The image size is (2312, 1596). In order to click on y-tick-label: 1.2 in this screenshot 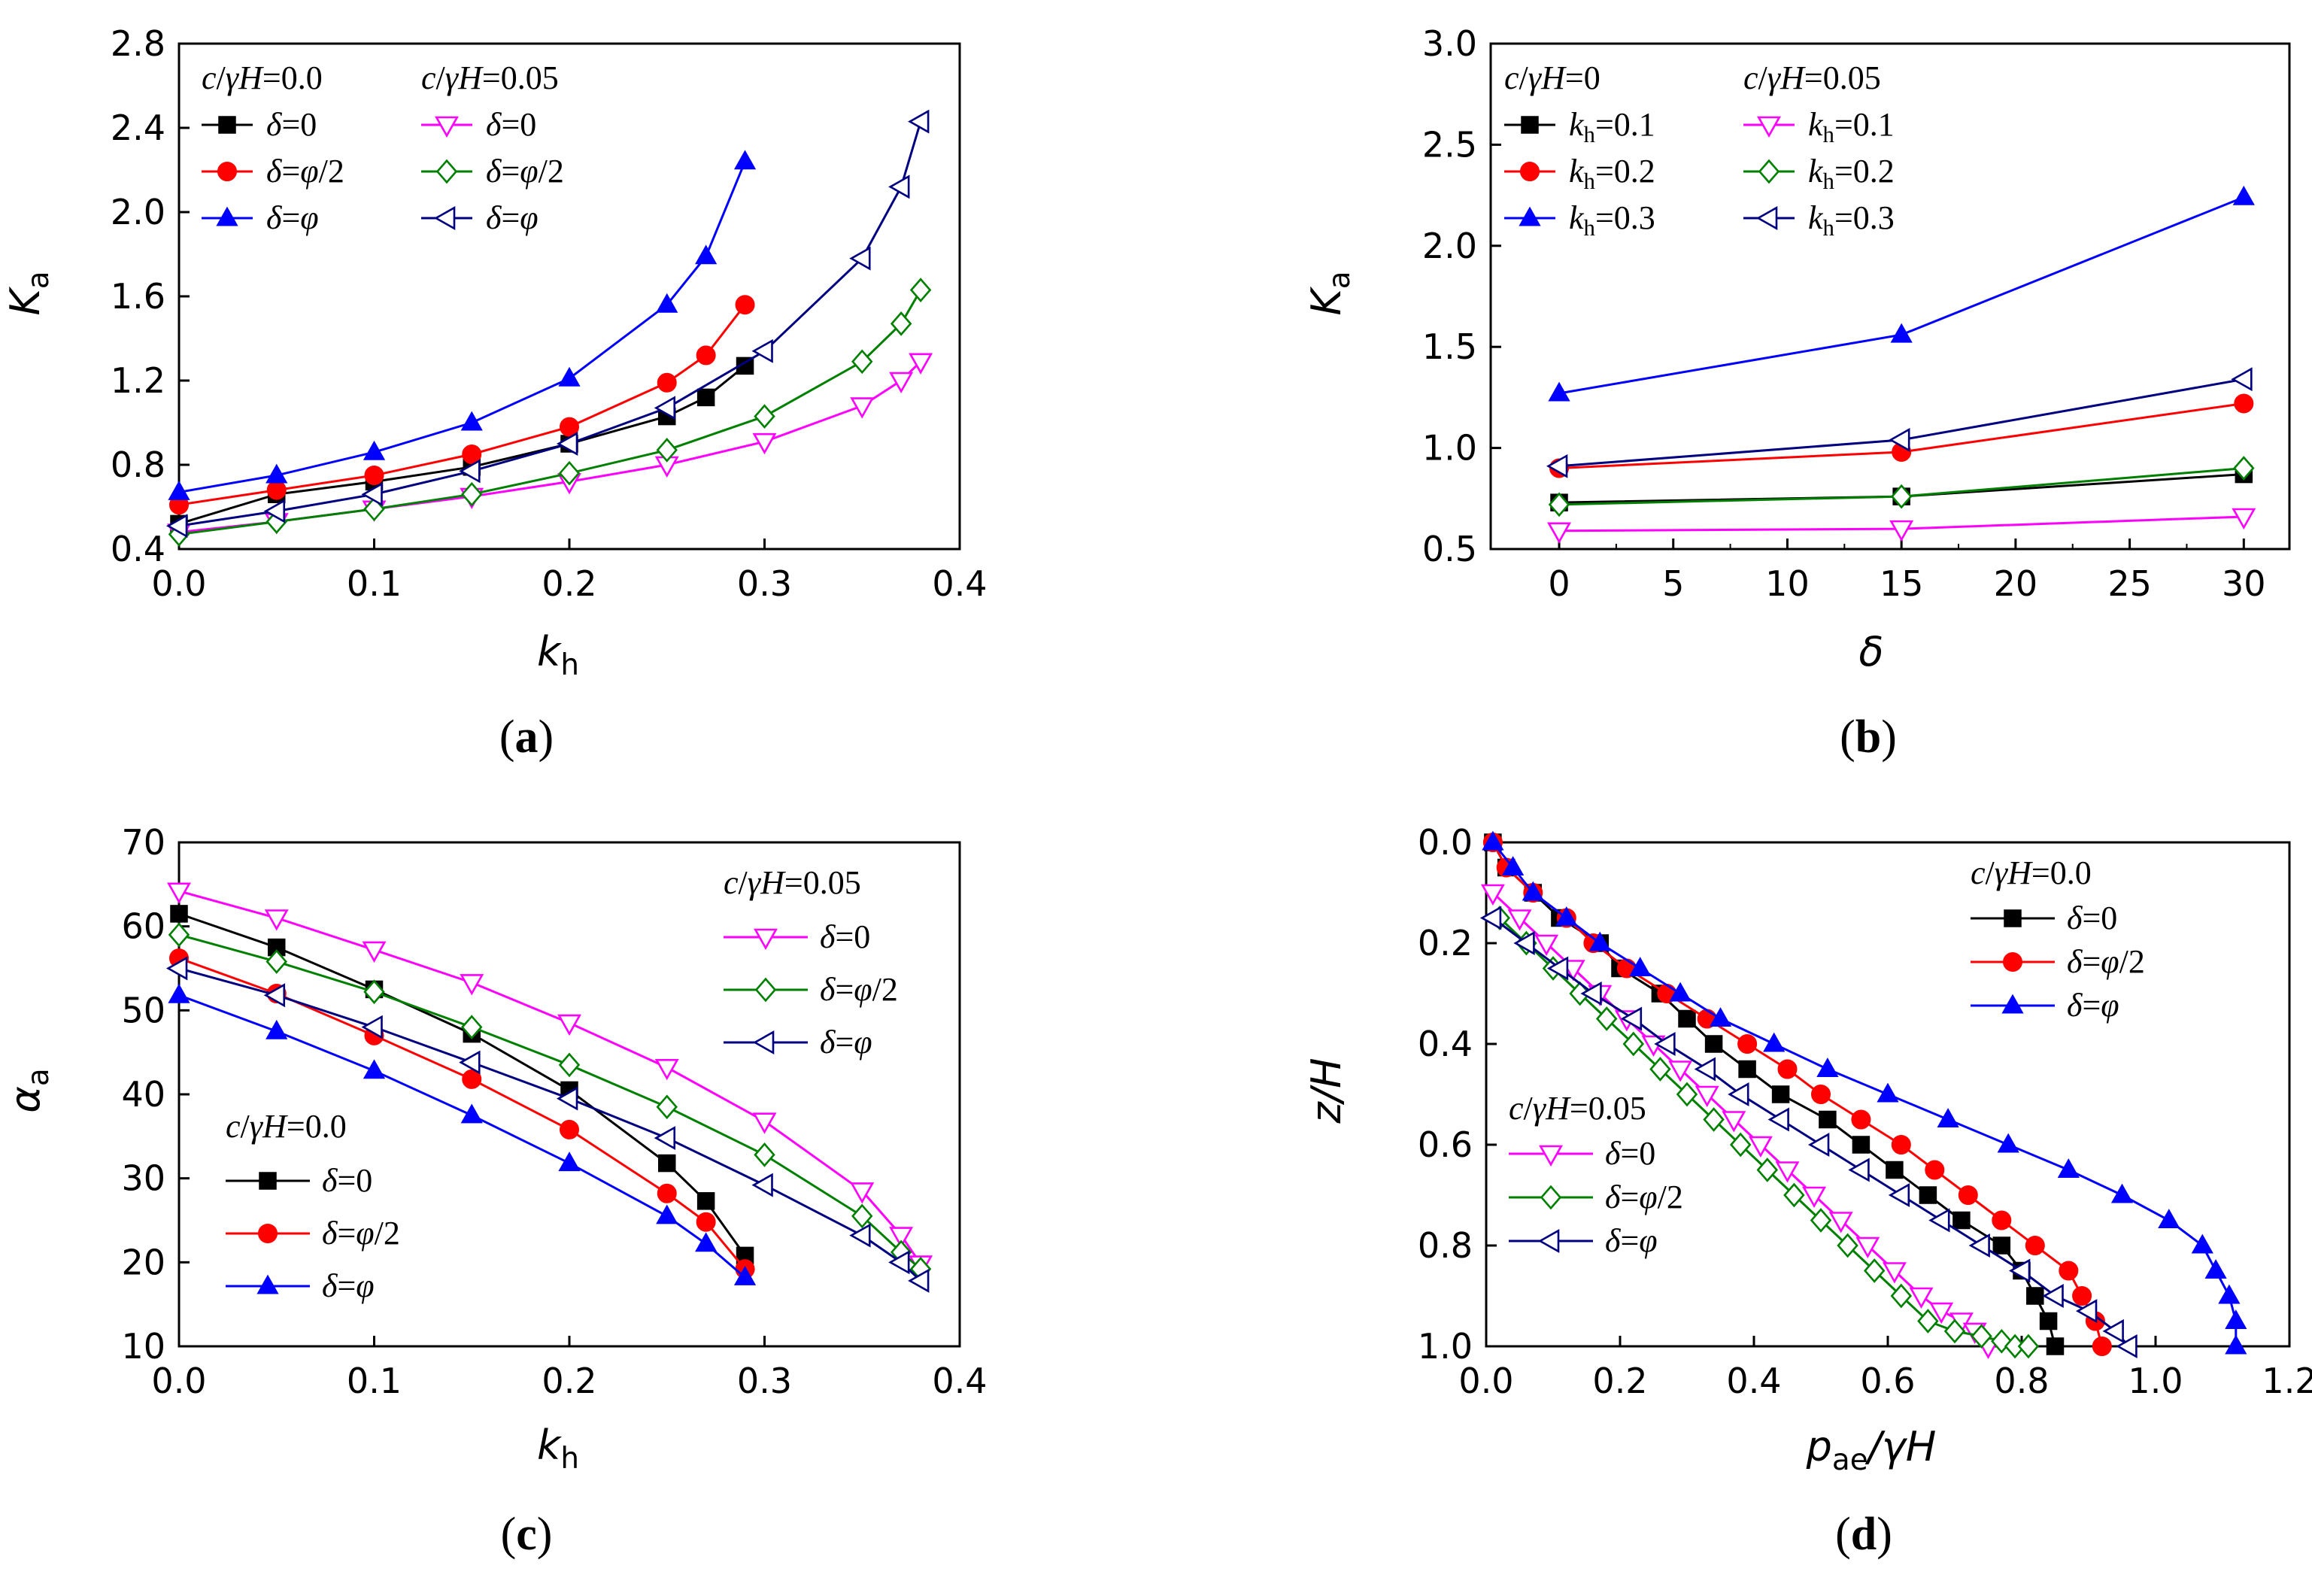, I will do `click(138, 380)`.